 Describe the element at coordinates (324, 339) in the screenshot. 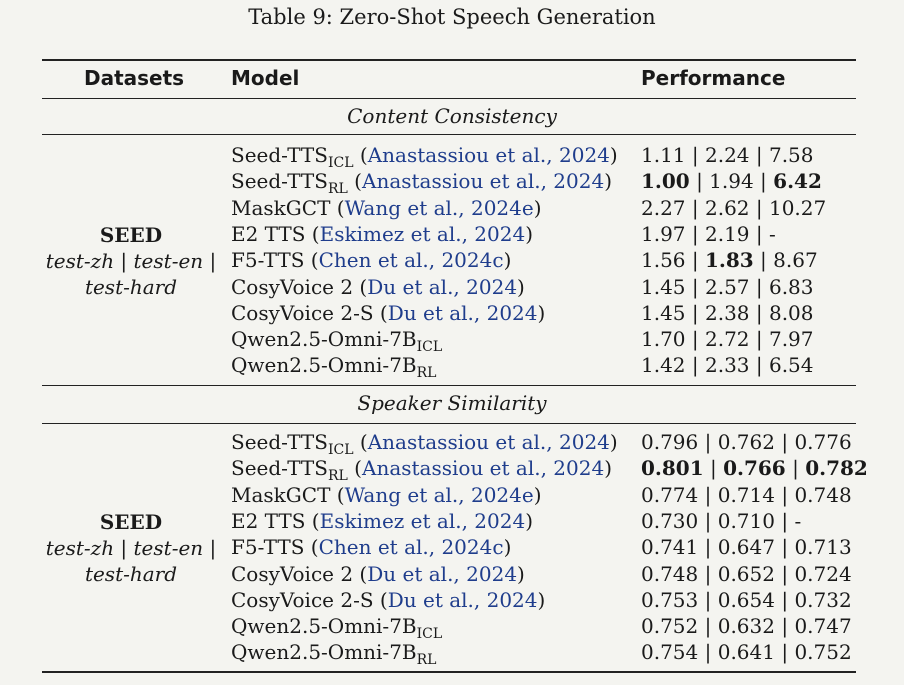

I see `model-base: Qwen2.5-Omni-7B` at that location.